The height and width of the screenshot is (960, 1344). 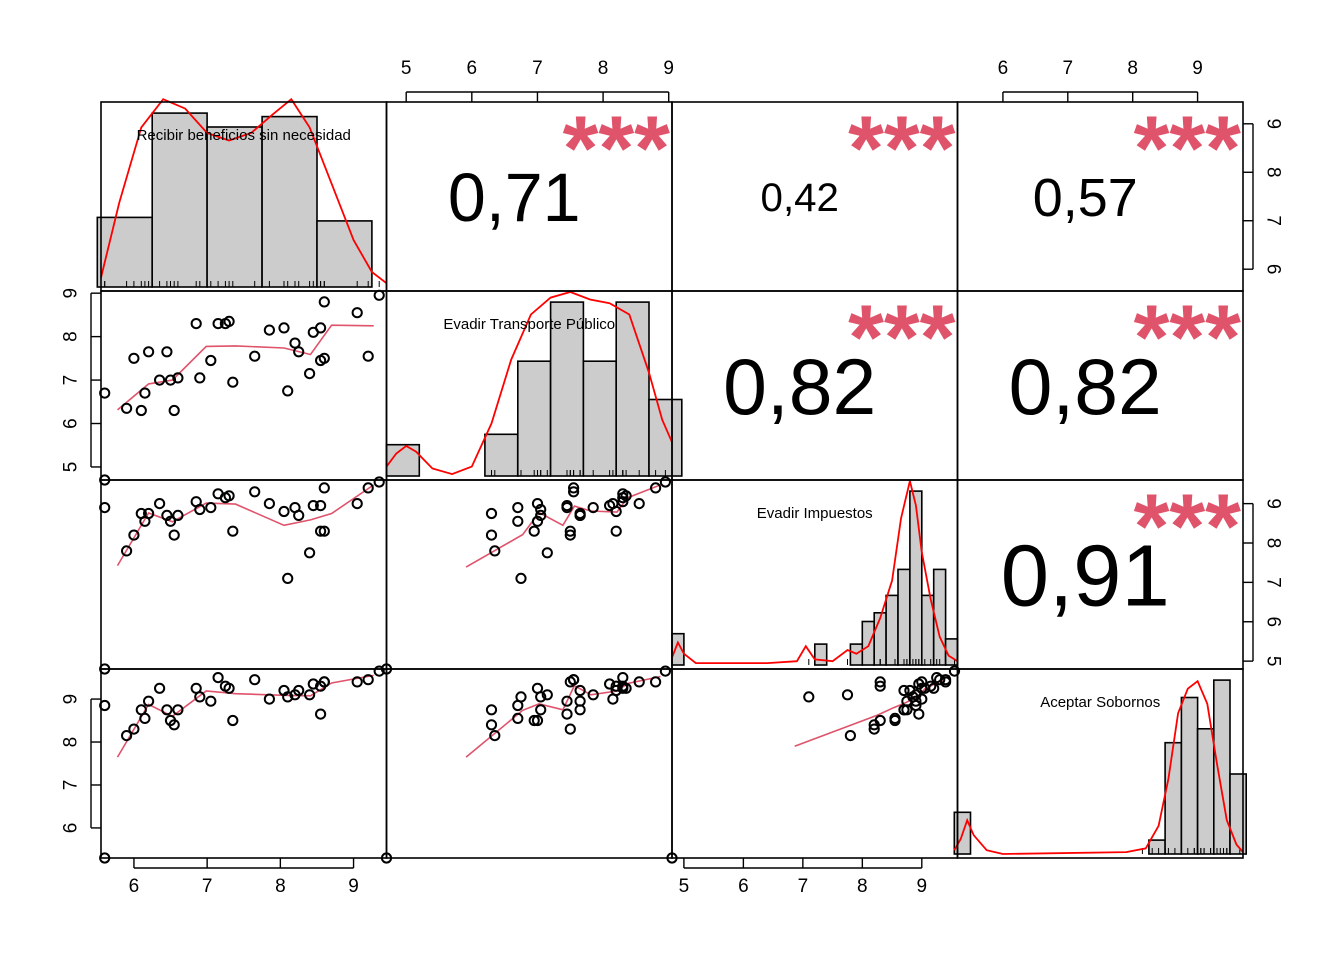 I want to click on correlation-value: 0,57, so click(x=1085, y=198).